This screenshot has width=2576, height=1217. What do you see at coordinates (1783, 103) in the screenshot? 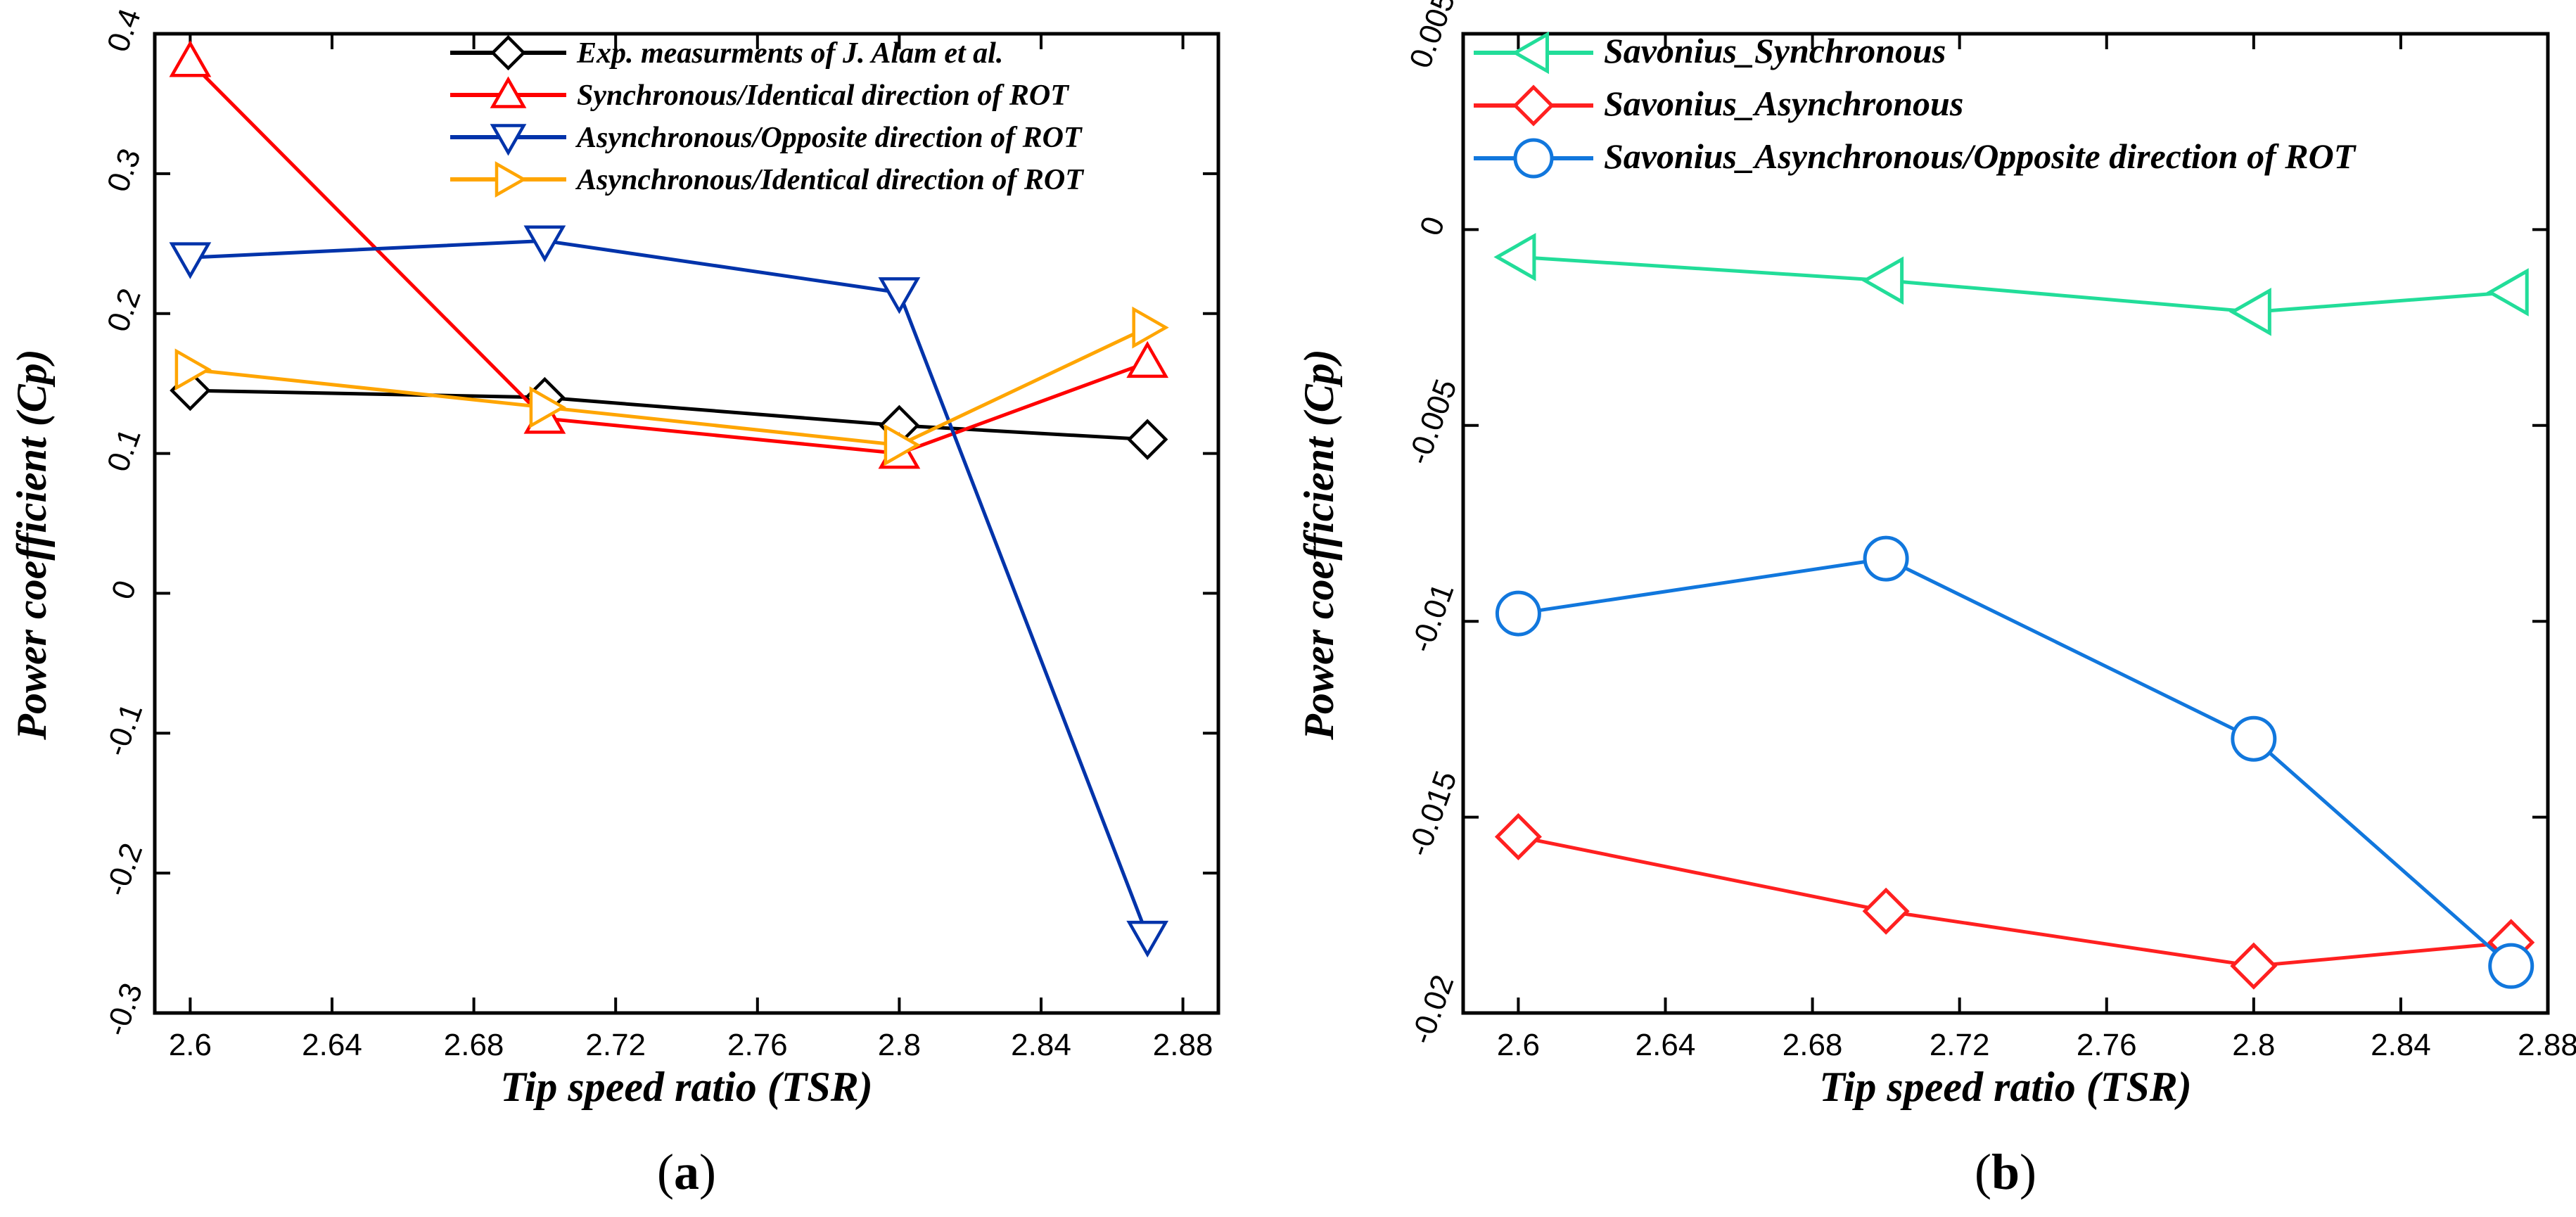
I see `legend-label: Savonius_Asynchronous` at bounding box center [1783, 103].